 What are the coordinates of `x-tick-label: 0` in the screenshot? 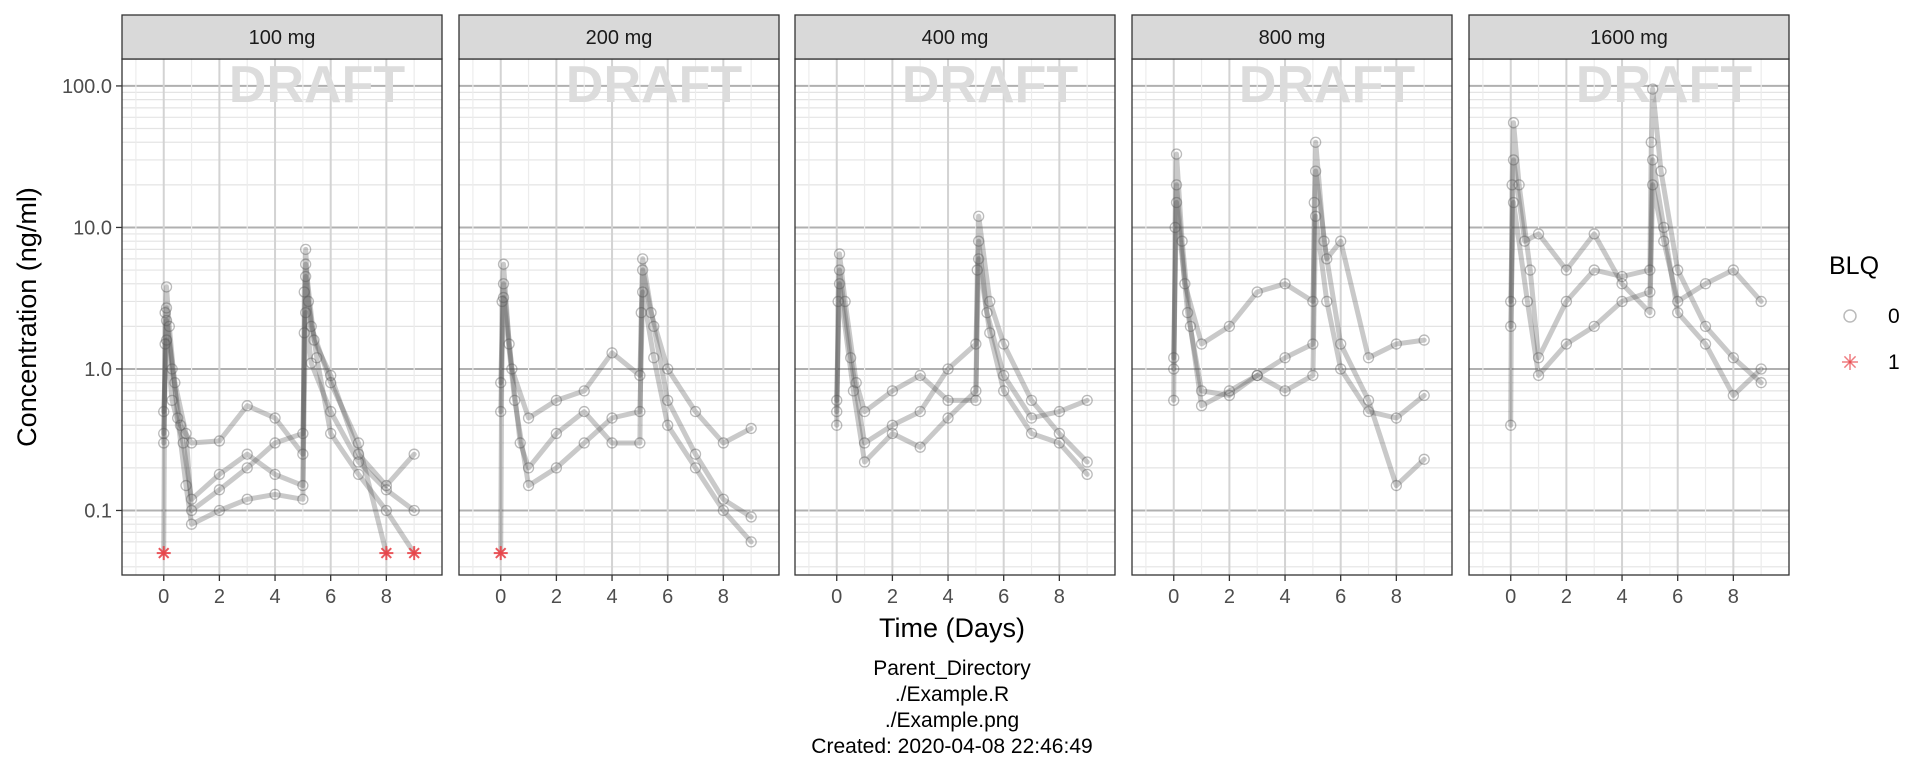 It's located at (1173, 597).